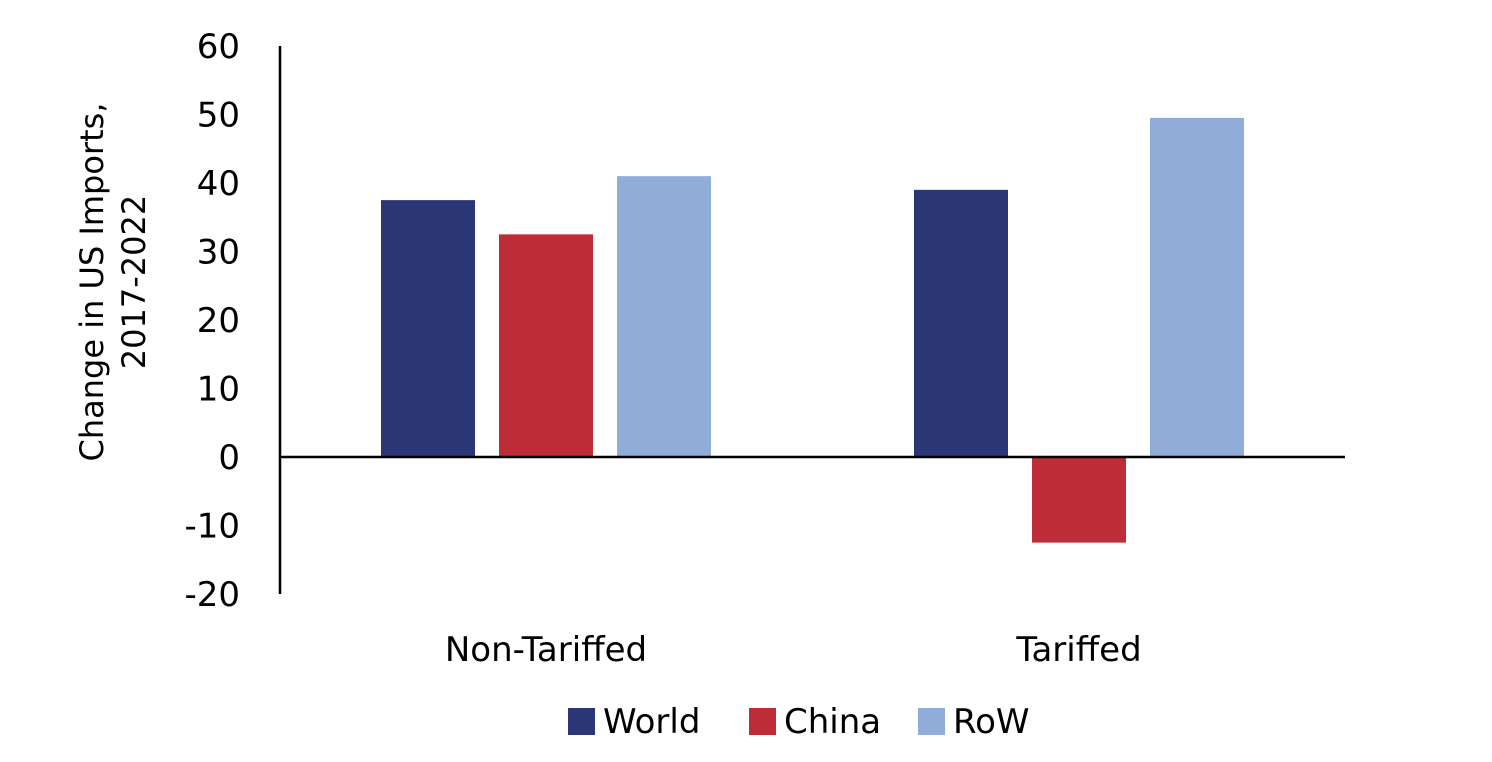 The width and height of the screenshot is (1492, 762). I want to click on y-tick-label: -10, so click(212, 527).